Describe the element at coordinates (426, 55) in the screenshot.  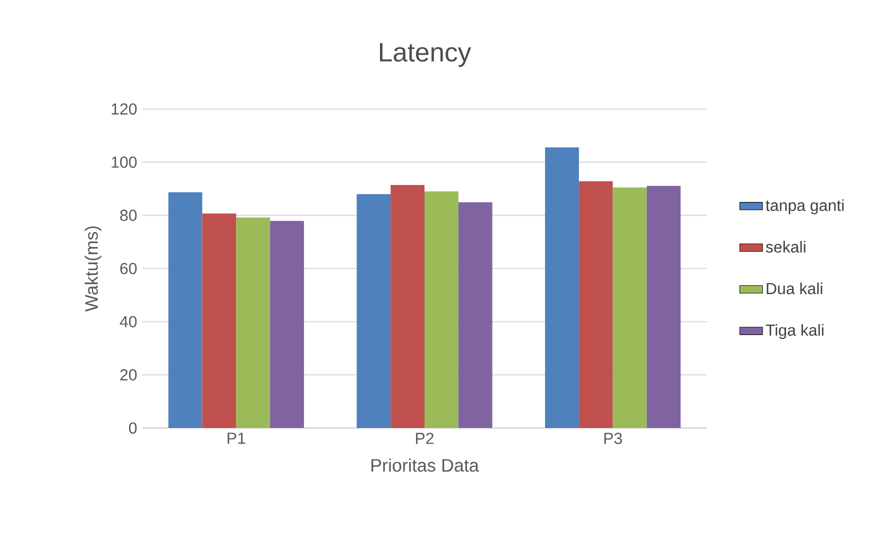
I see `chart-title: Latency` at that location.